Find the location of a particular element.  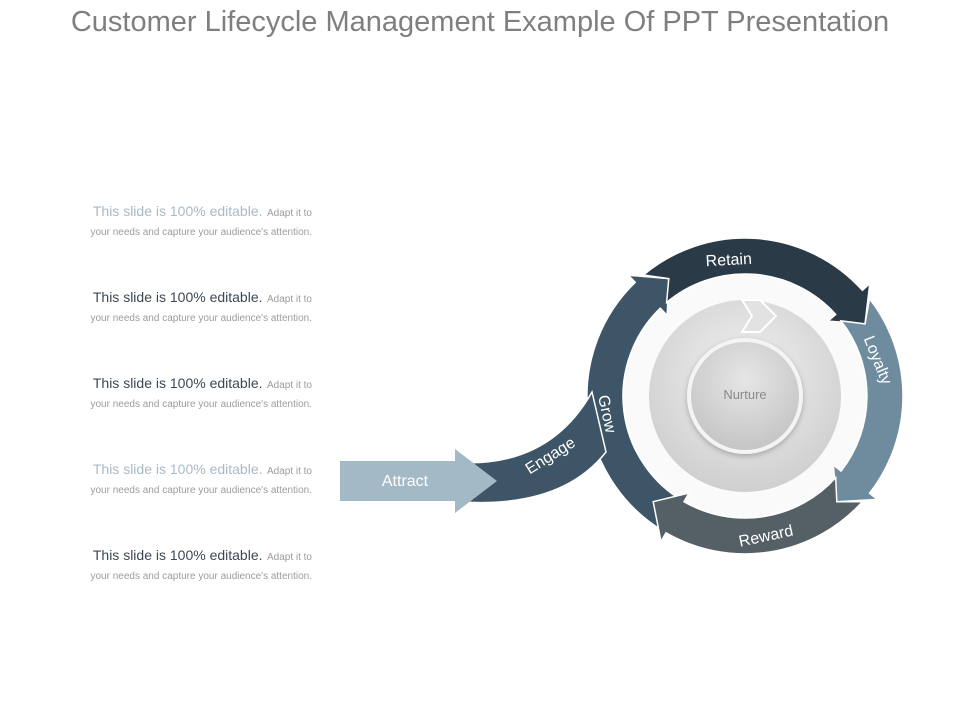

loyalty-arrow is located at coordinates (868, 399).